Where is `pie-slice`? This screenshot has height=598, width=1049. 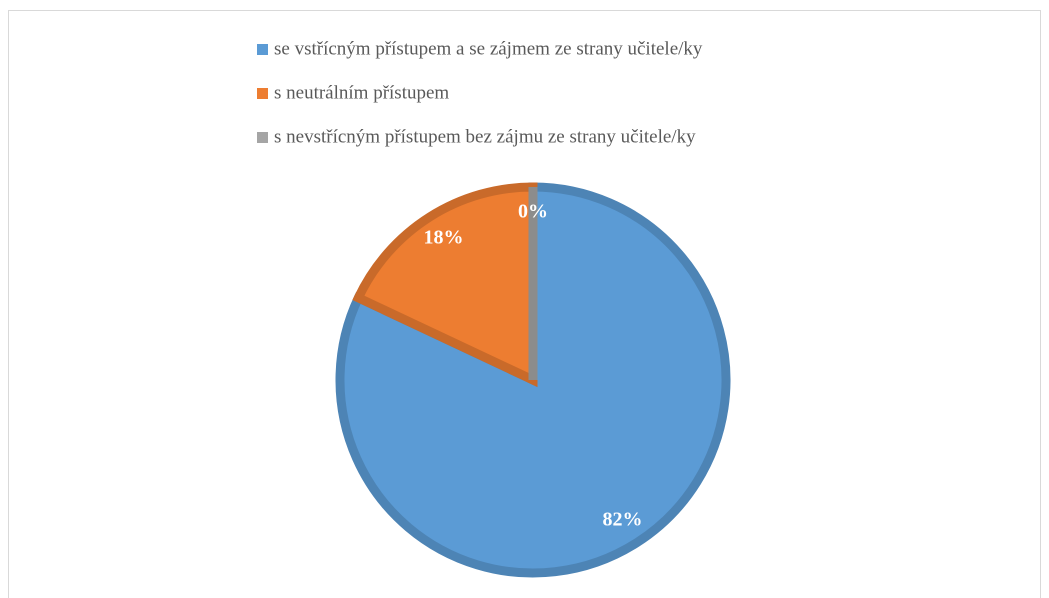 pie-slice is located at coordinates (445, 285).